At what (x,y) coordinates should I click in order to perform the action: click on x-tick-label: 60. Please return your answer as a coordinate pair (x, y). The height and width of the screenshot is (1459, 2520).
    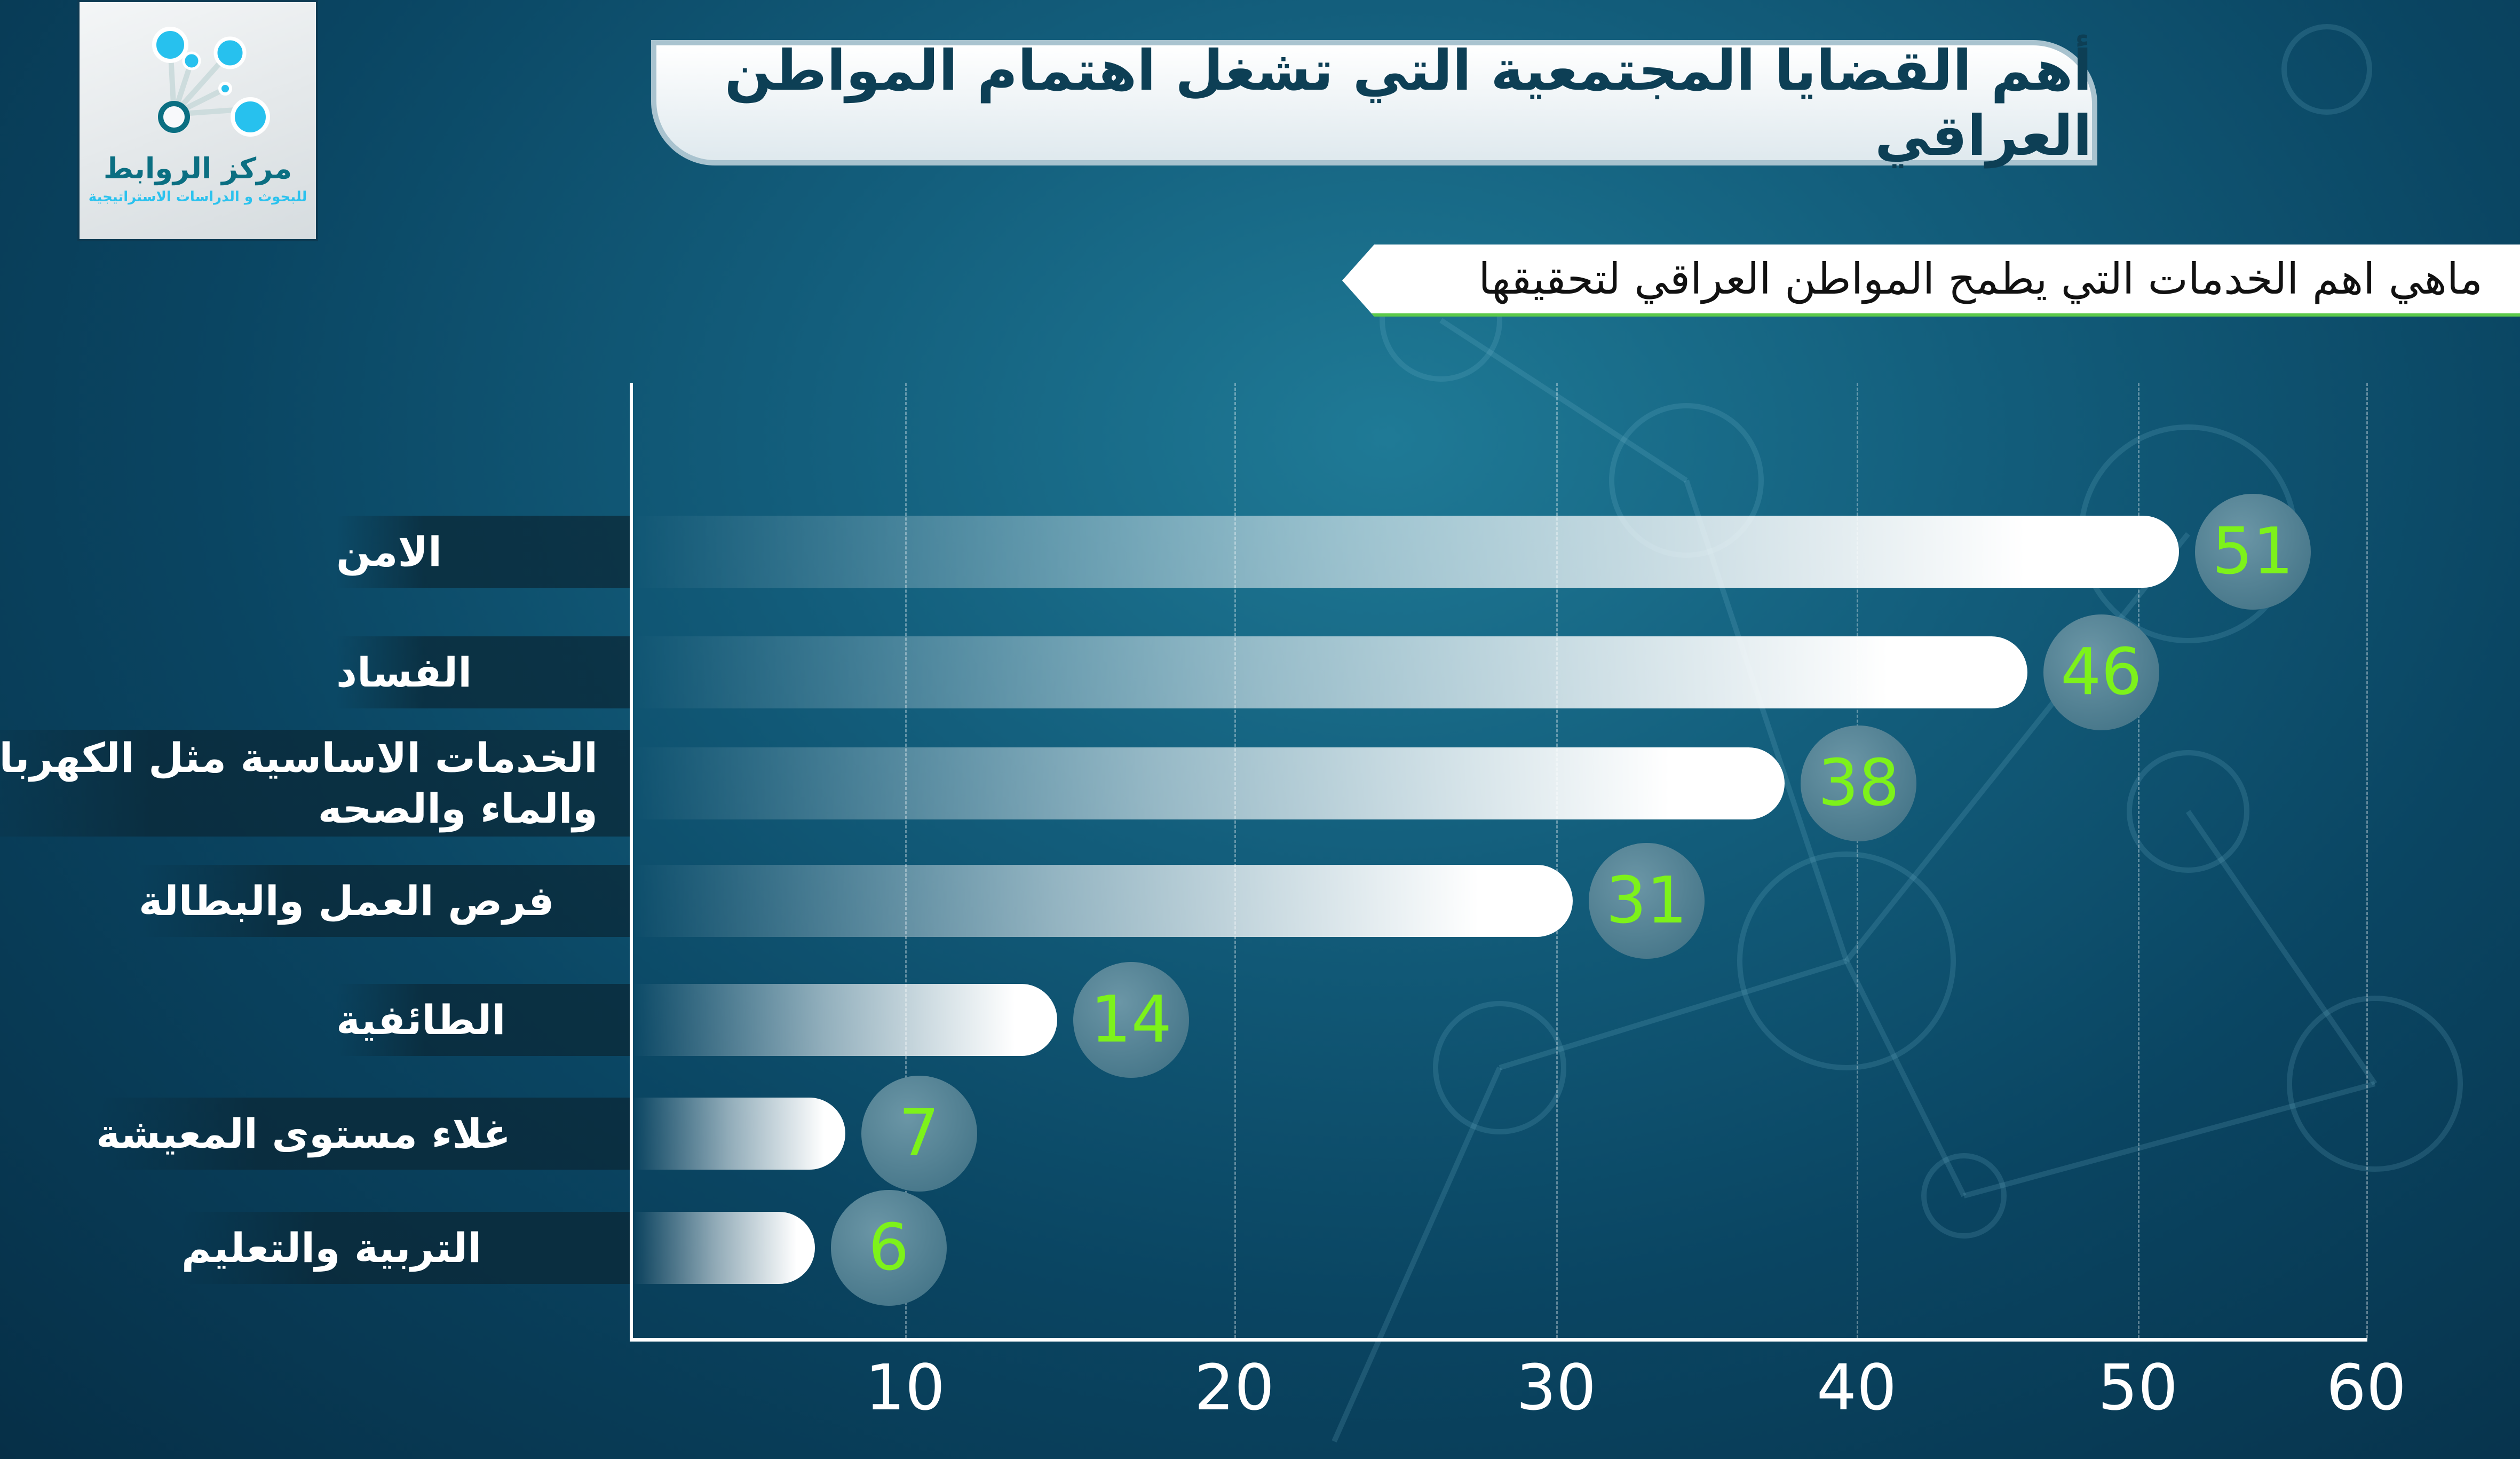
    Looking at the image, I should click on (2366, 1387).